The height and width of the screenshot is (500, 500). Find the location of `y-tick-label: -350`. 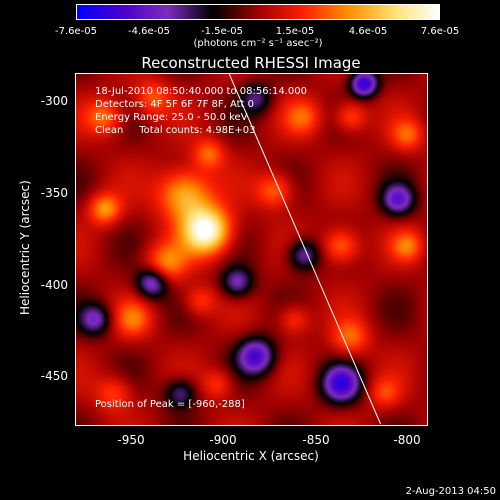

y-tick-label: -350 is located at coordinates (54, 193).